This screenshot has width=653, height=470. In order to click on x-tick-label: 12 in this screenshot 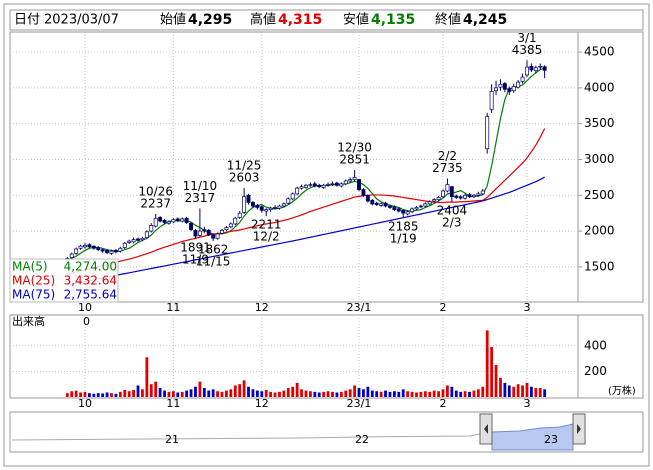, I will do `click(262, 307)`.